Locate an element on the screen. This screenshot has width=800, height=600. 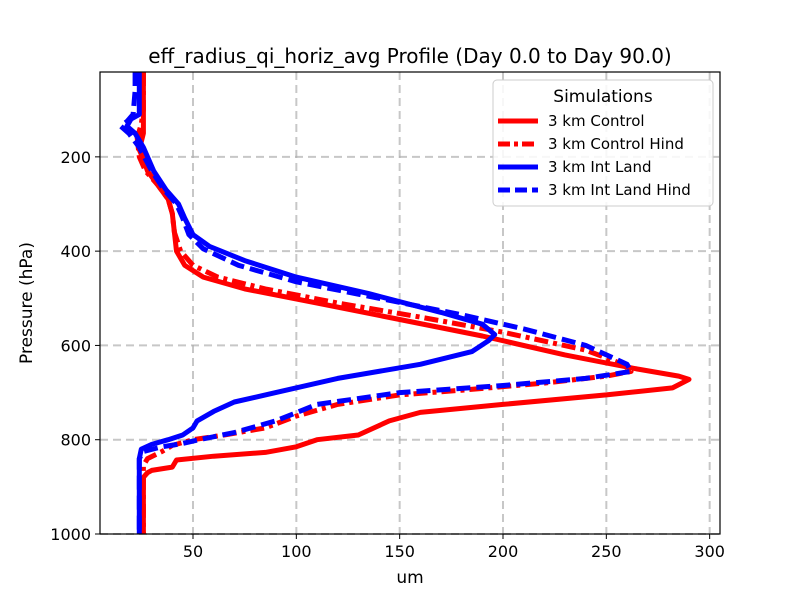
x-tick-label: 100 is located at coordinates (296, 551).